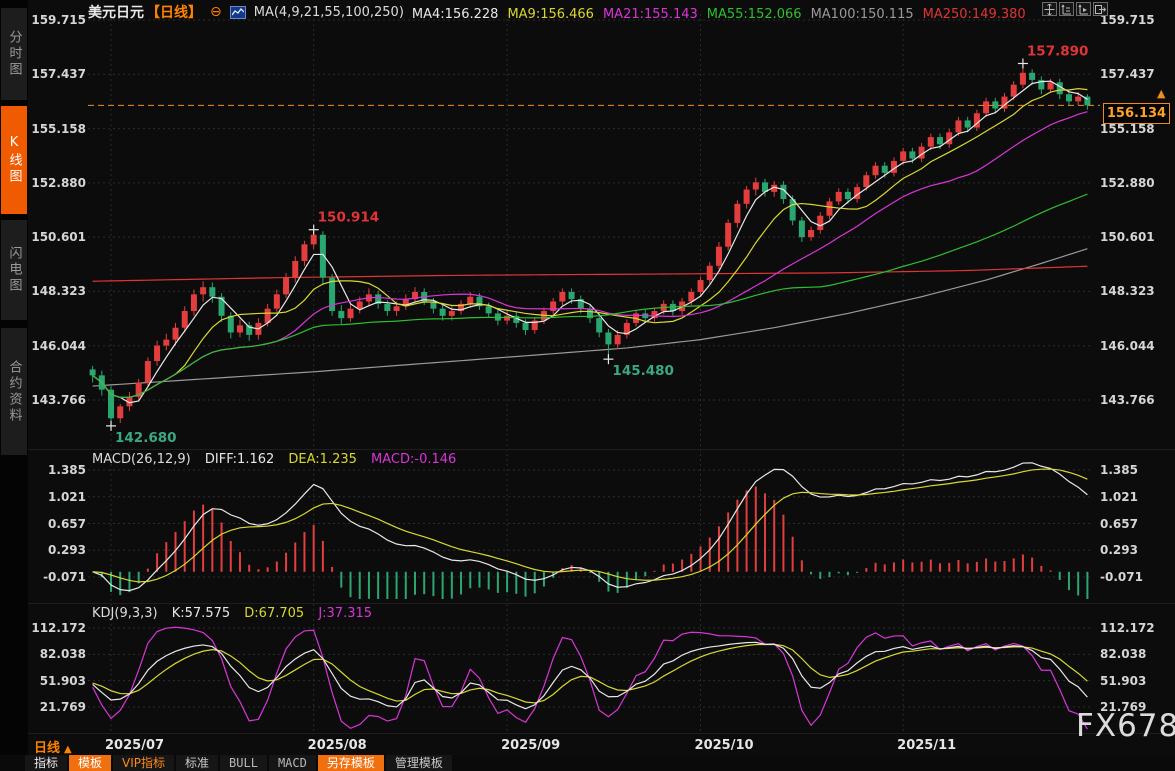 This screenshot has height=771, width=1175. What do you see at coordinates (1066, 9) in the screenshot?
I see `y-axis-scale-left-icon` at bounding box center [1066, 9].